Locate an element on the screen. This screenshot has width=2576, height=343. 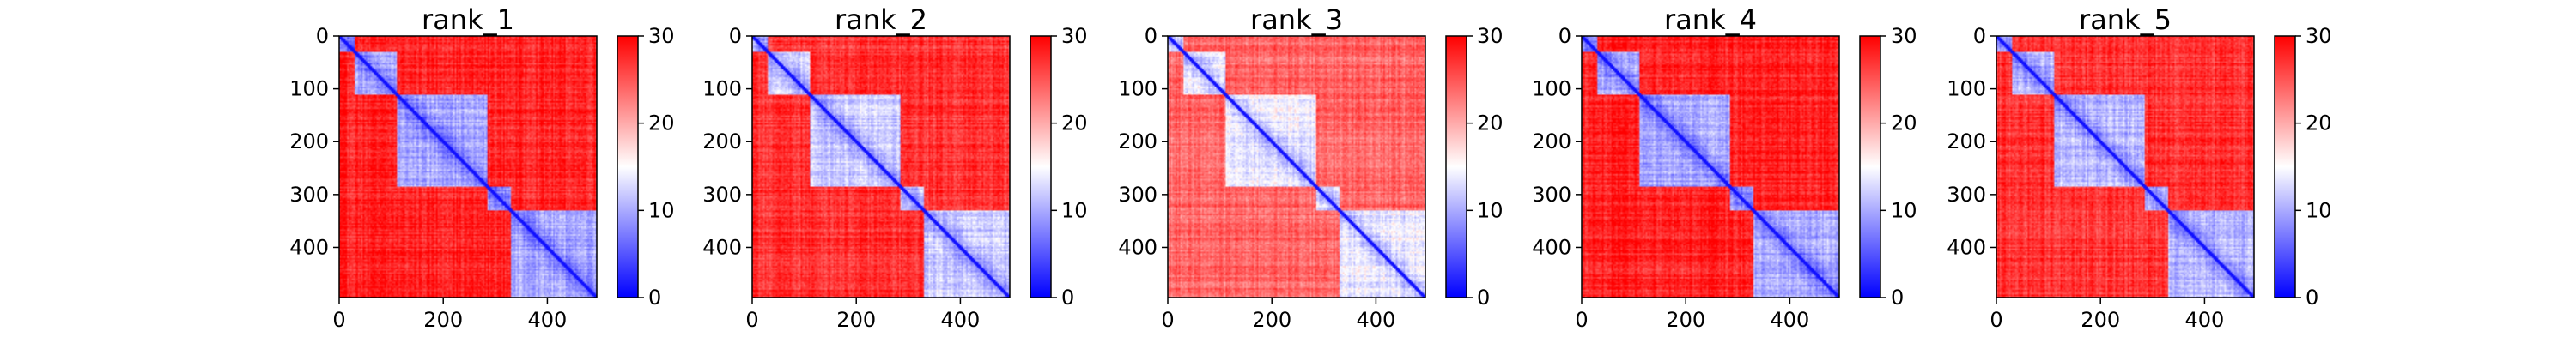
chart-title: rank_2 is located at coordinates (881, 19).